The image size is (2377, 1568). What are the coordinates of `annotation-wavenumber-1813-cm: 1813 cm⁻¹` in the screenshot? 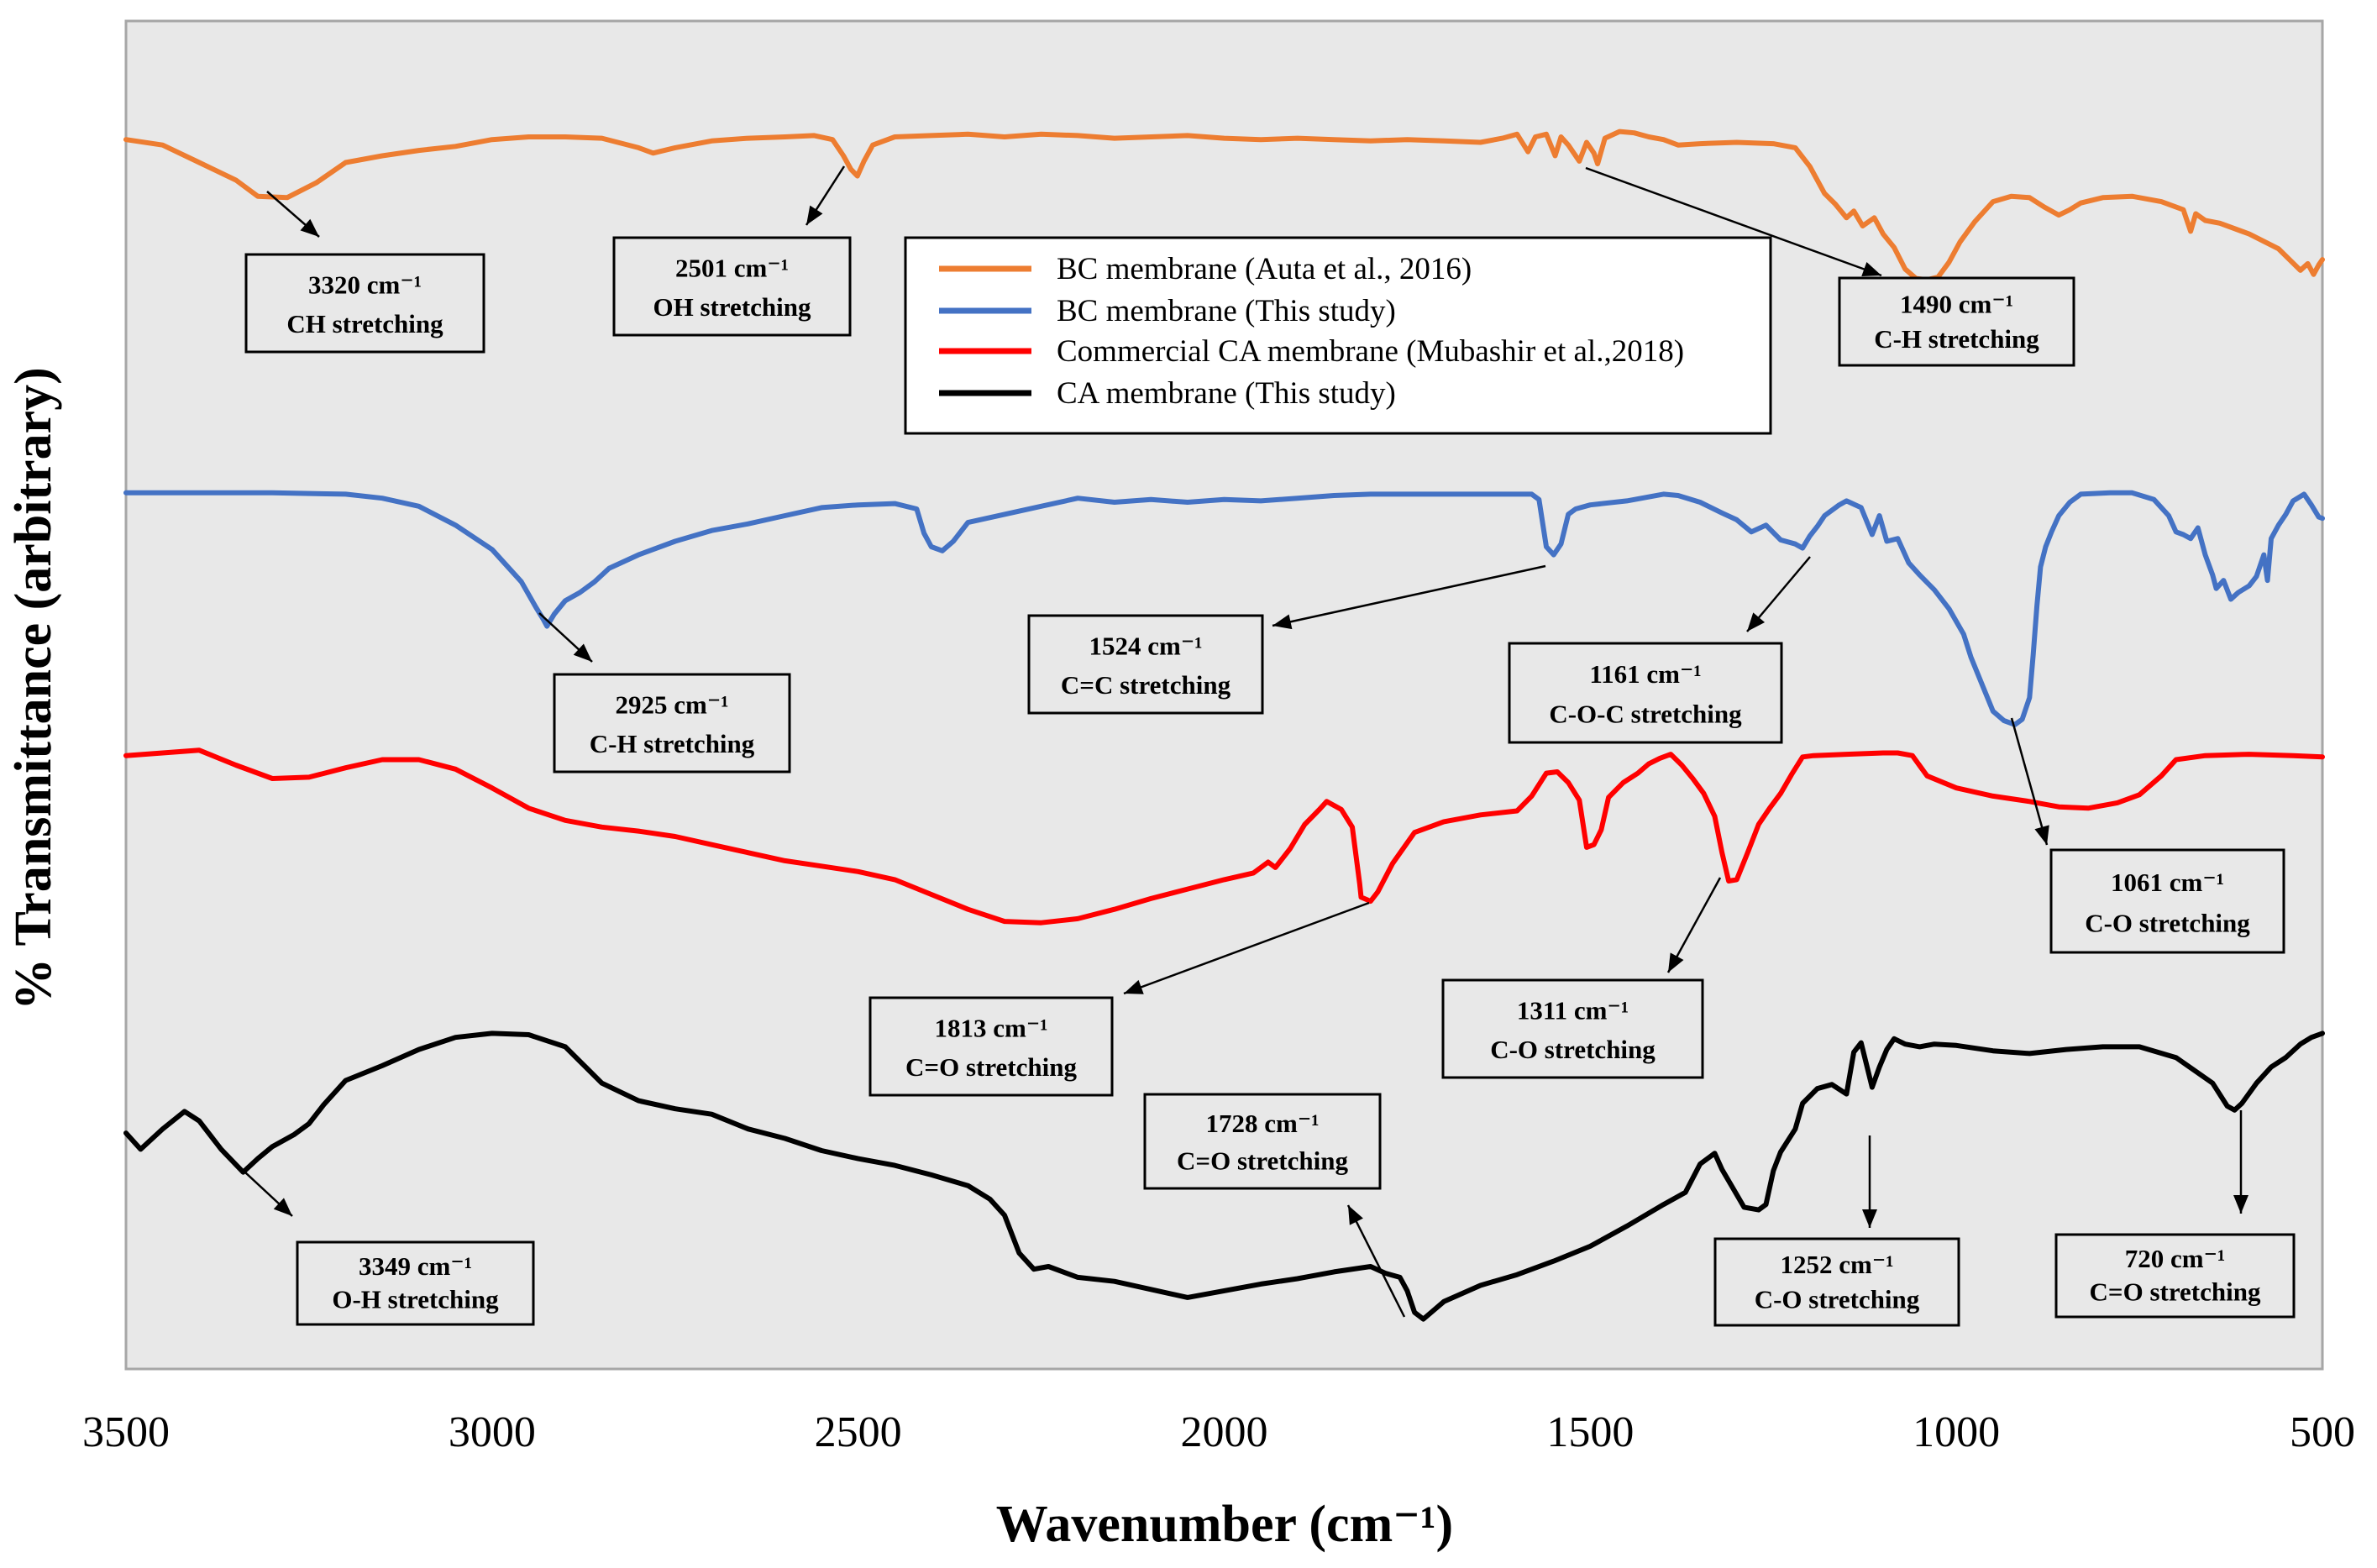 It's located at (992, 1027).